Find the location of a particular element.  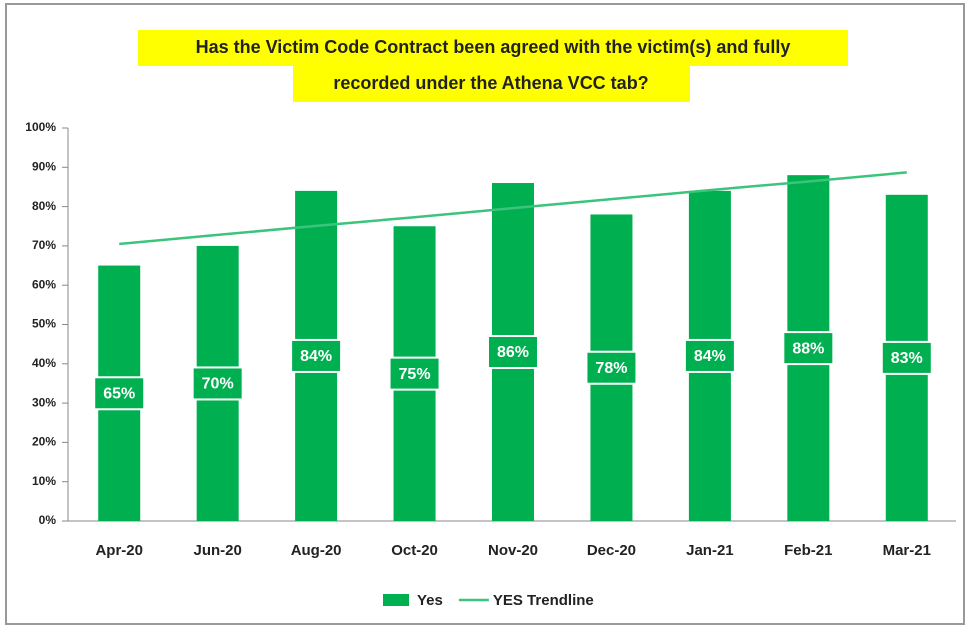

y-tick-label: 30% is located at coordinates (44, 402).